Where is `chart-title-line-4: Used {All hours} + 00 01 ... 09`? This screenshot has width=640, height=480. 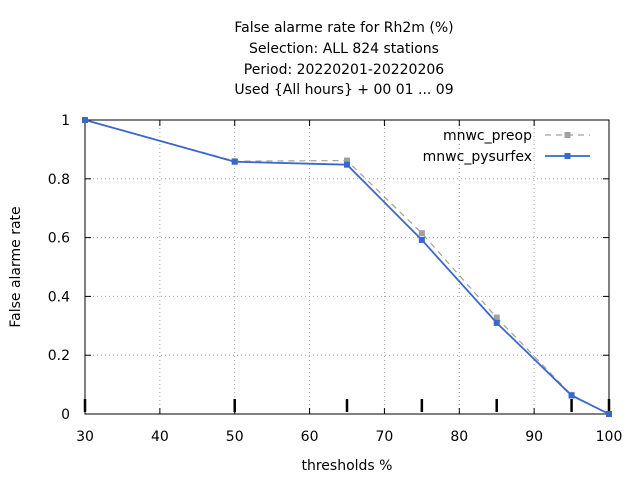
chart-title-line-4: Used {All hours} + 00 01 ... 09 is located at coordinates (344, 90).